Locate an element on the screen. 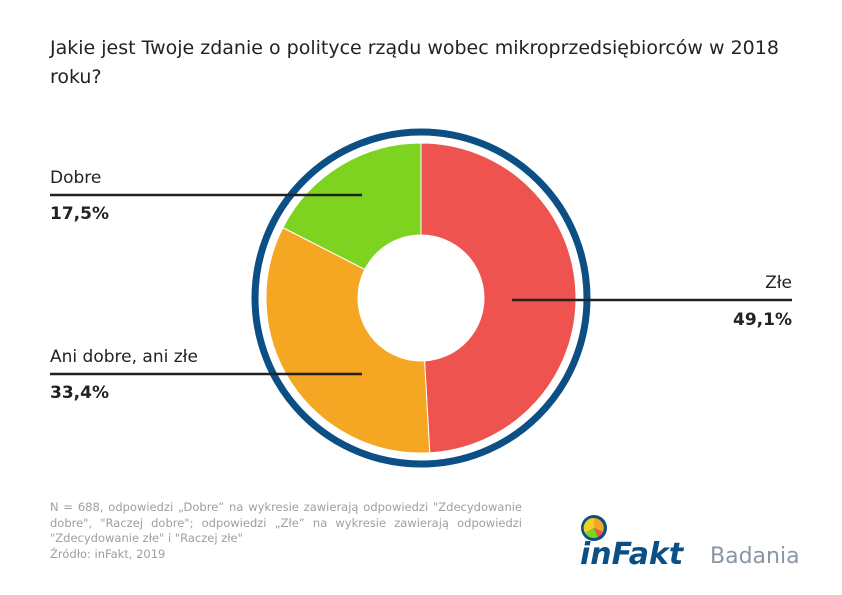 Image resolution: width=842 pixels, height=595 pixels. infakt-logo: inFakt is located at coordinates (632, 543).